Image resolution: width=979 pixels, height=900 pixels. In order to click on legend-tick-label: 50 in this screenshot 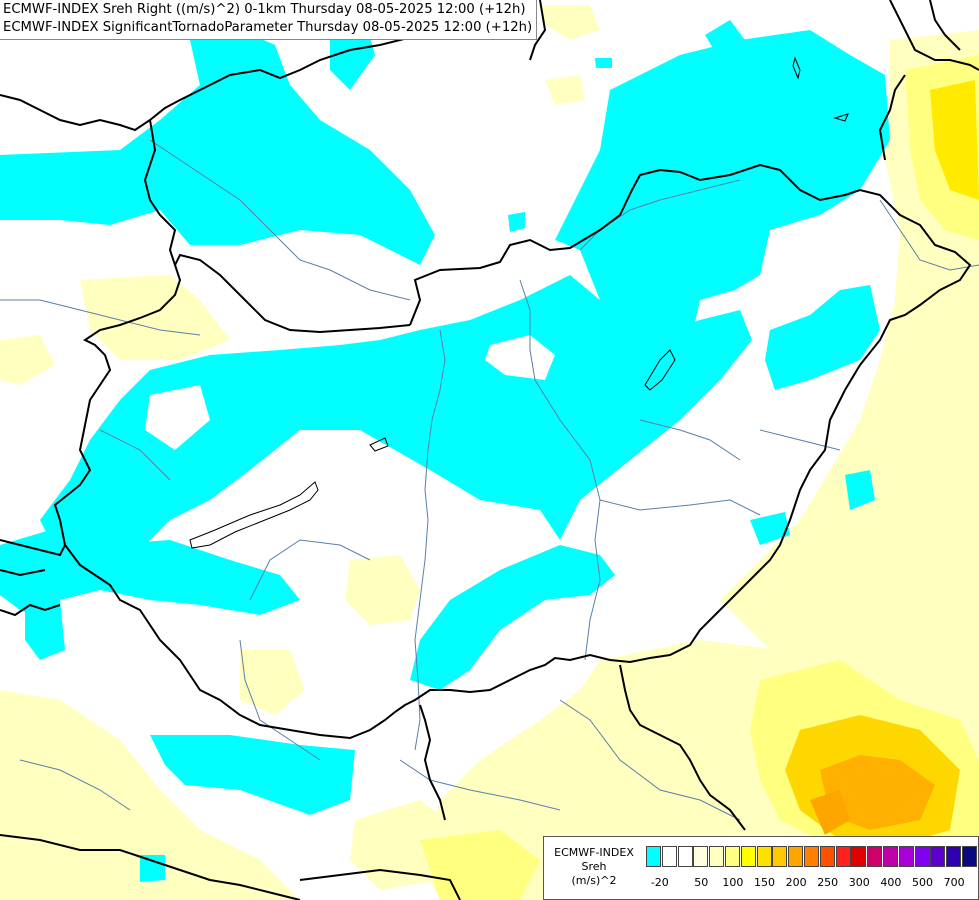, I will do `click(701, 882)`.